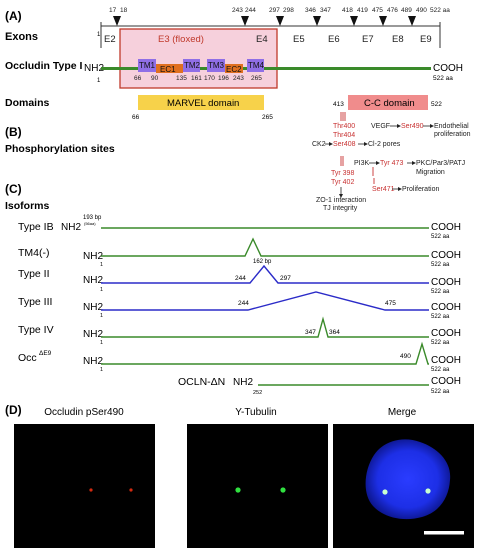 This screenshot has width=480, height=550. Describe the element at coordinates (344, 126) in the screenshot. I see `thr400: Thr400` at that location.